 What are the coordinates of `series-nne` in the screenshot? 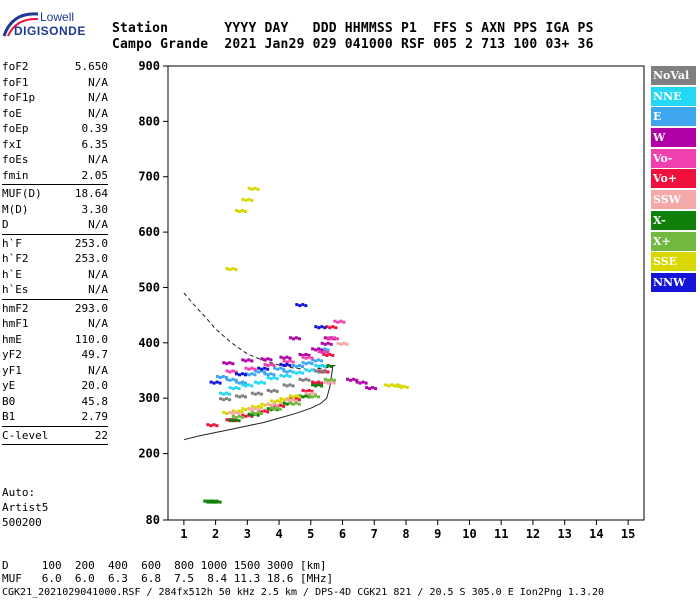 It's located at (273, 380).